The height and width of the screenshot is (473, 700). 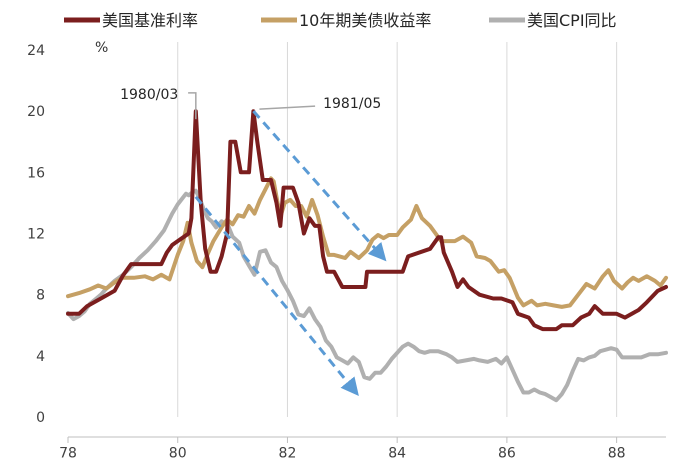 What do you see at coordinates (352, 104) in the screenshot?
I see `annotation-label-1981-05: 1981/05` at bounding box center [352, 104].